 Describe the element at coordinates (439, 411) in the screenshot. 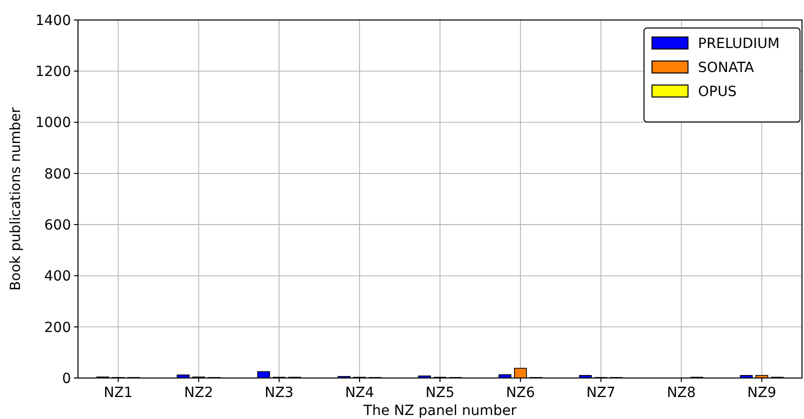

I see `x-axis-title: The NZ panel number` at that location.